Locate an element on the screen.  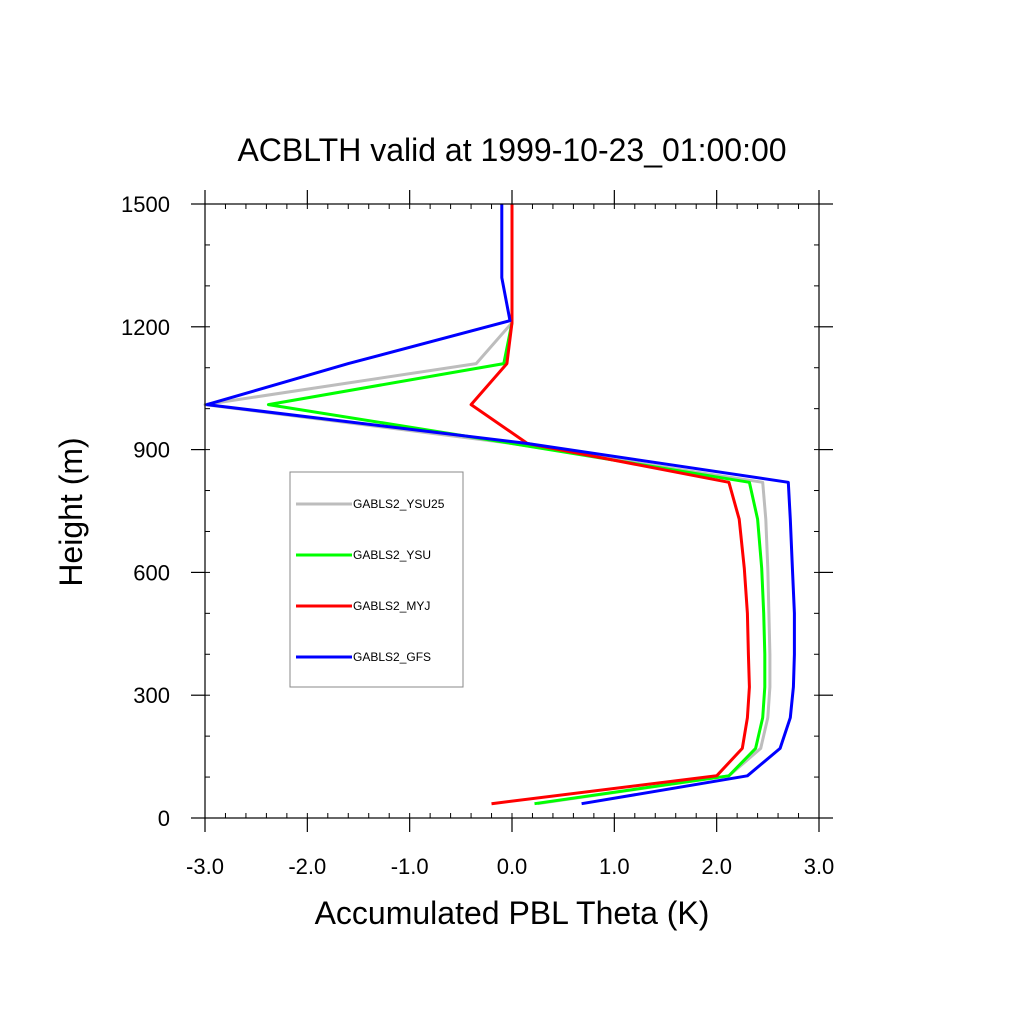
y-tick-label: 600 is located at coordinates (151, 572).